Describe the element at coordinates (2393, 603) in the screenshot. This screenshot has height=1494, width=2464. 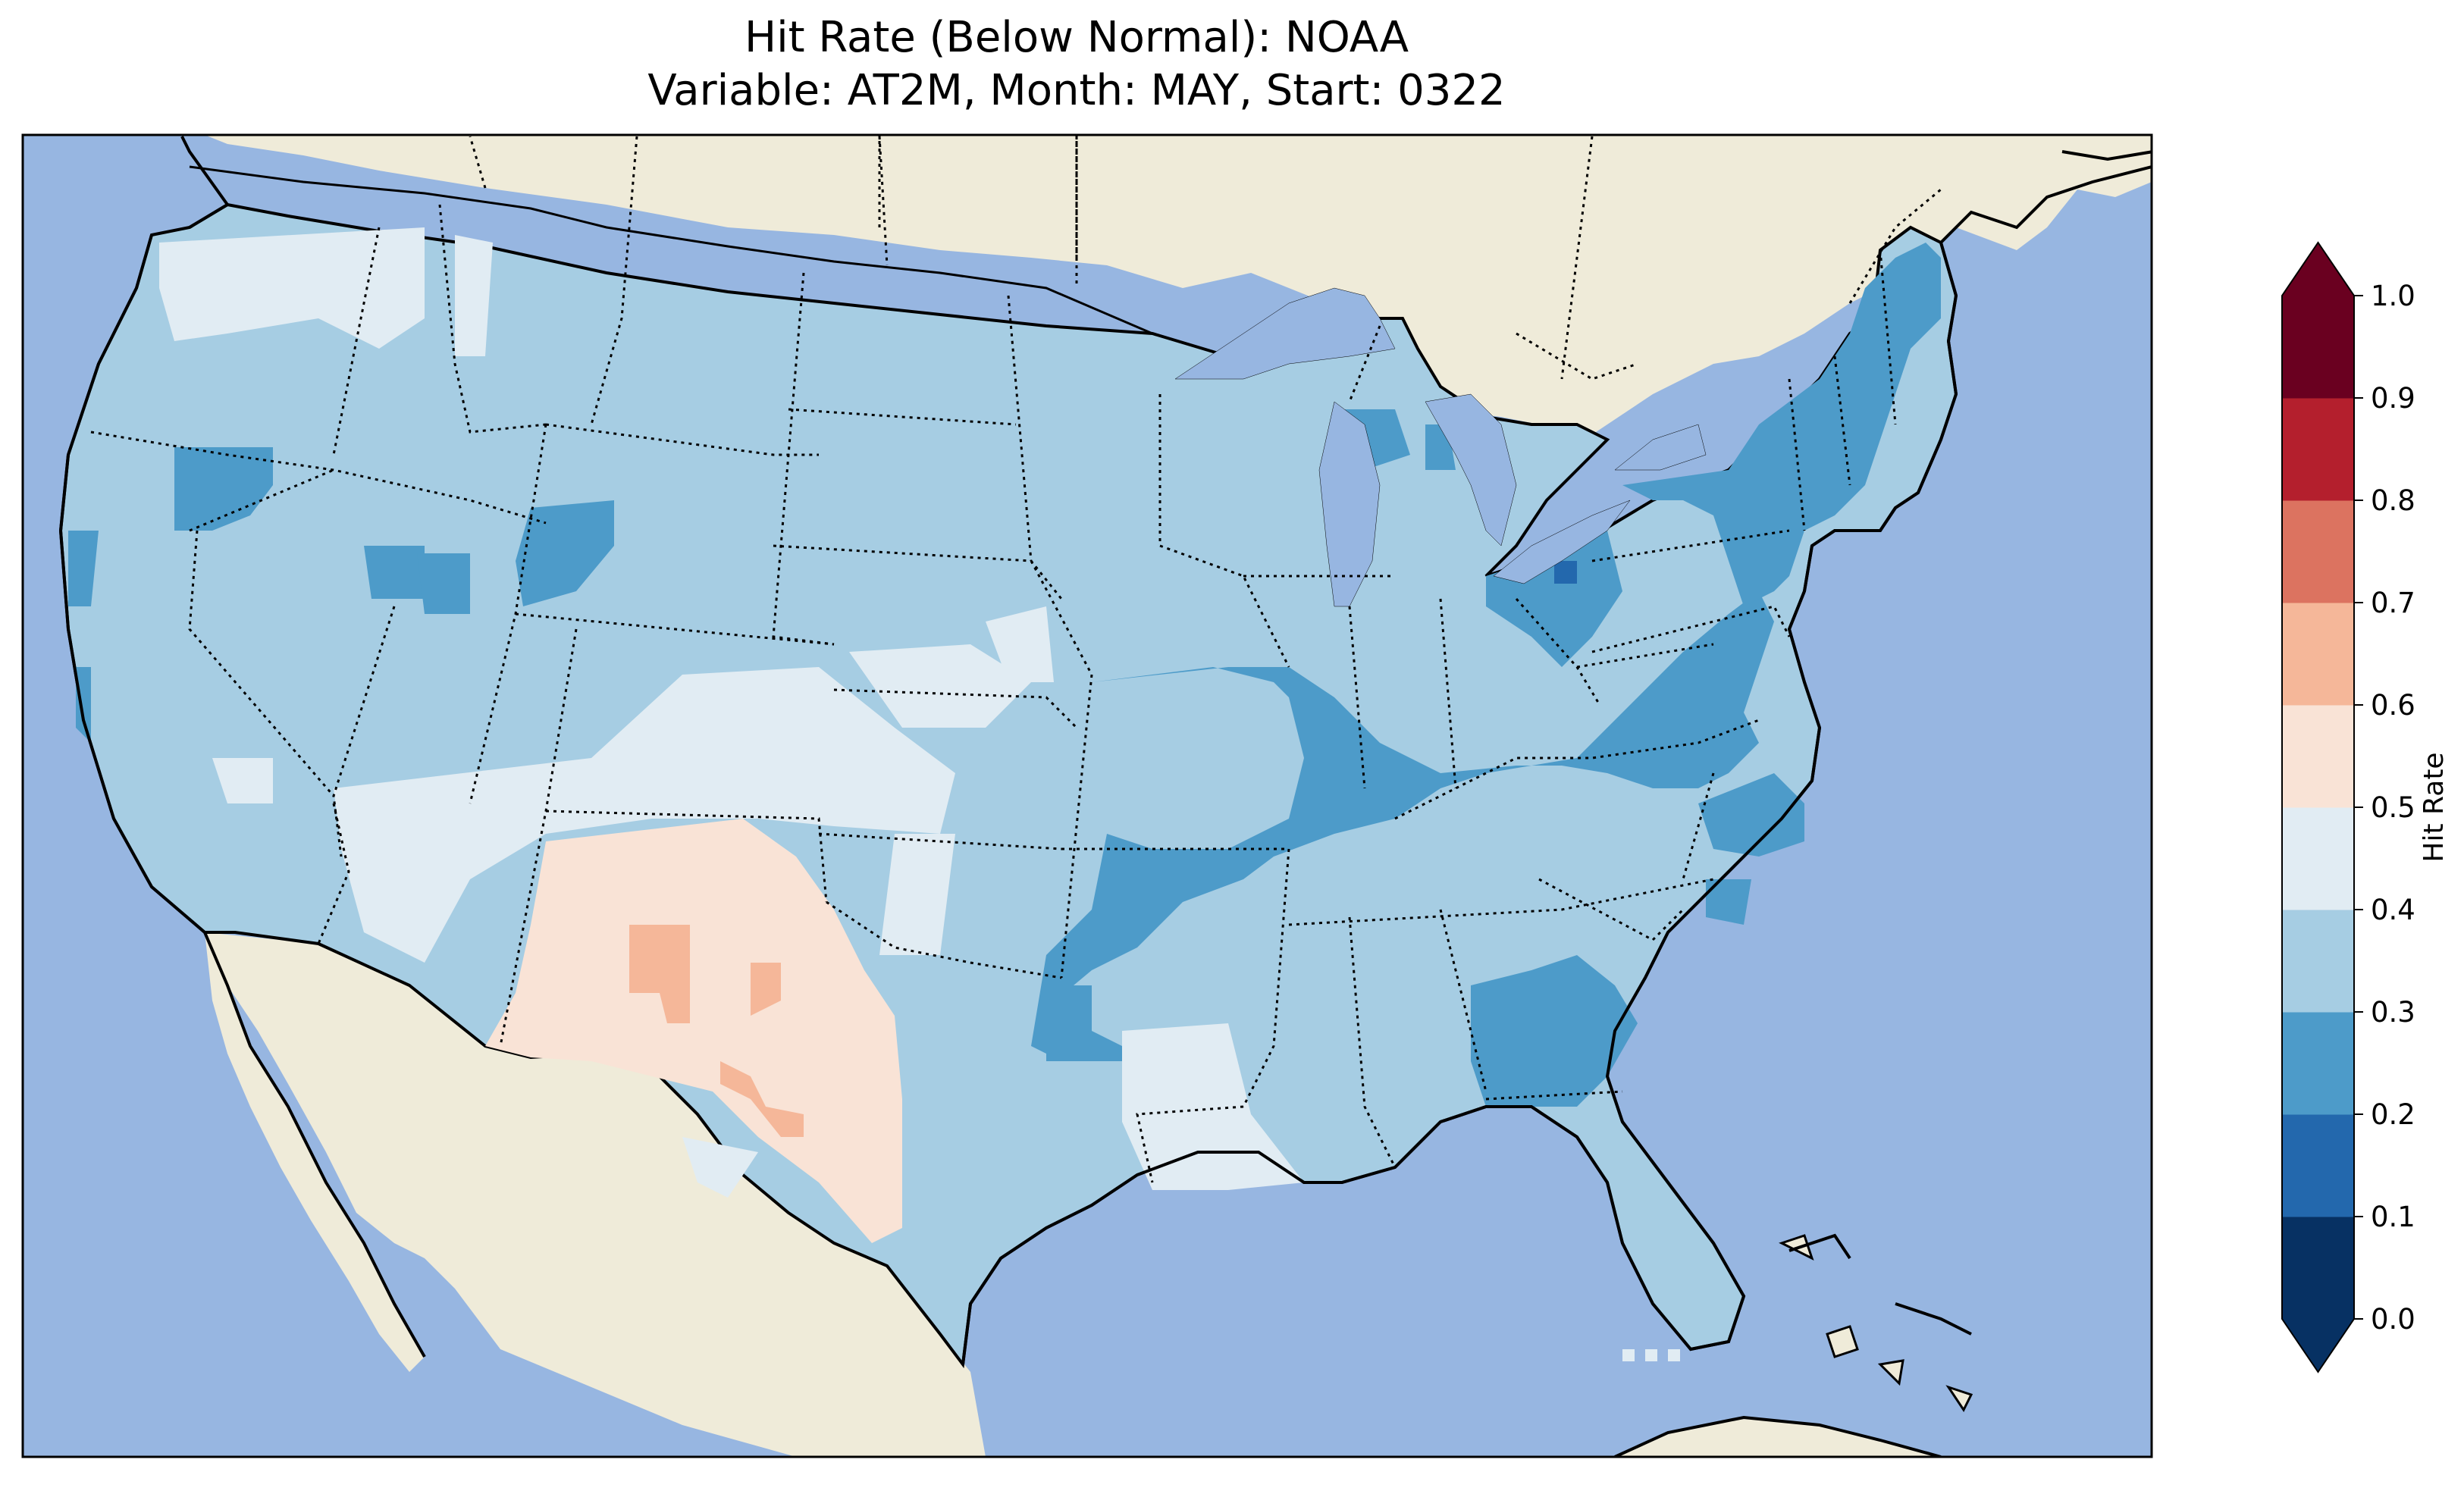
I see `colorbar-tick-label: 0.7` at that location.